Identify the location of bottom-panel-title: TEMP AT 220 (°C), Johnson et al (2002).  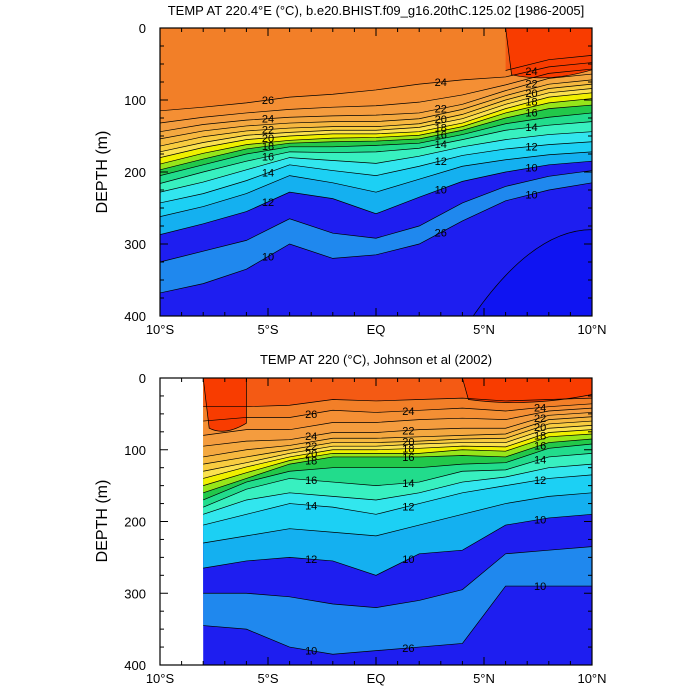
(376, 359).